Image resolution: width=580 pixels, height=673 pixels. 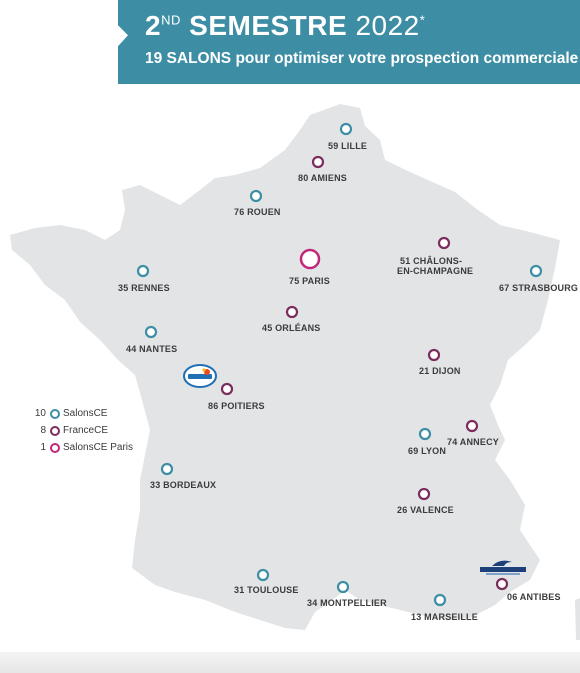 I want to click on legend-count: 1, so click(x=43, y=447).